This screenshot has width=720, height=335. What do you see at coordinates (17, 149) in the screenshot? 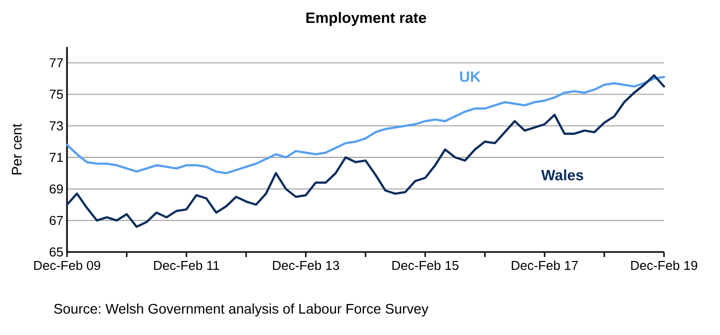
I see `y-axis-title: Per cent` at bounding box center [17, 149].